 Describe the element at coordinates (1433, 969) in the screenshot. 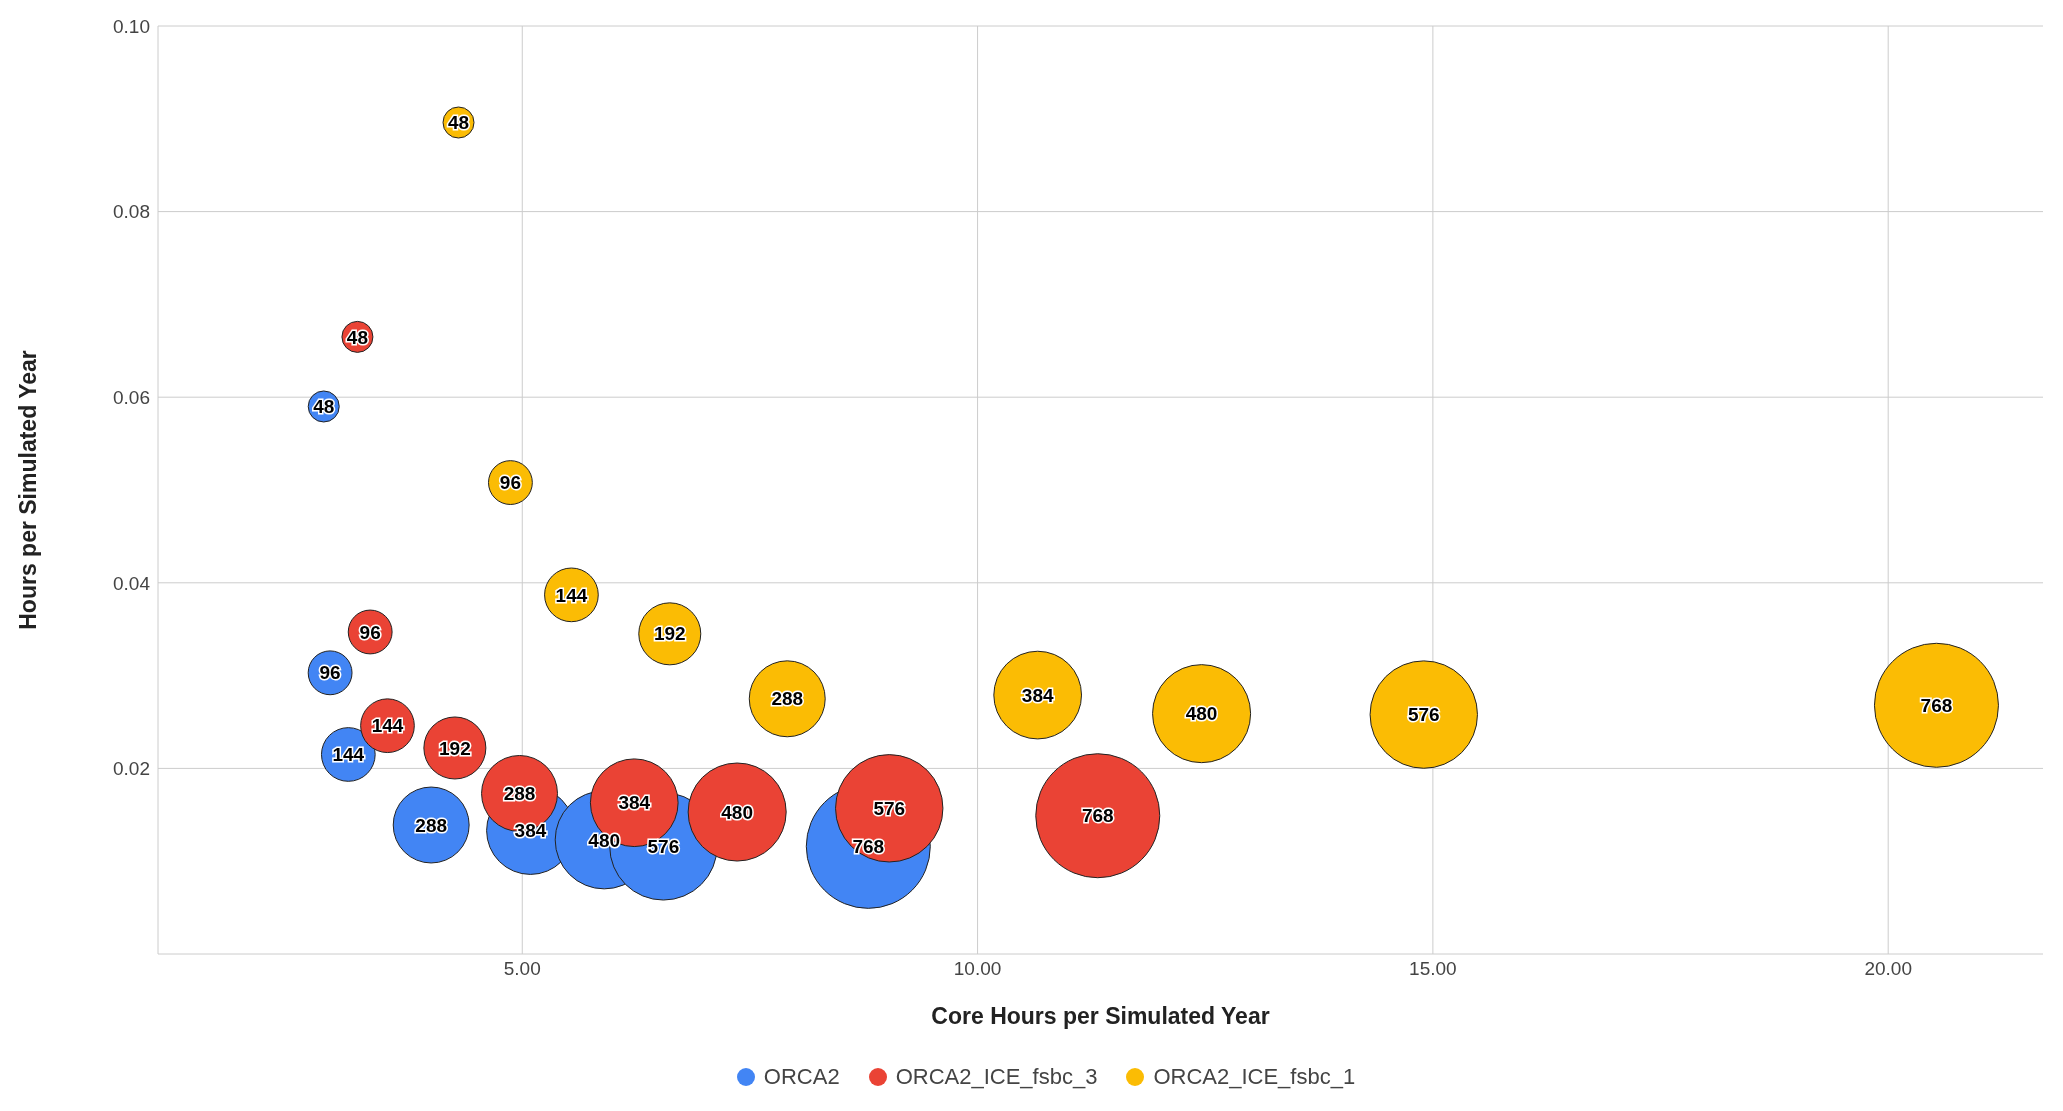

I see `x-tick-label: 15.00` at that location.